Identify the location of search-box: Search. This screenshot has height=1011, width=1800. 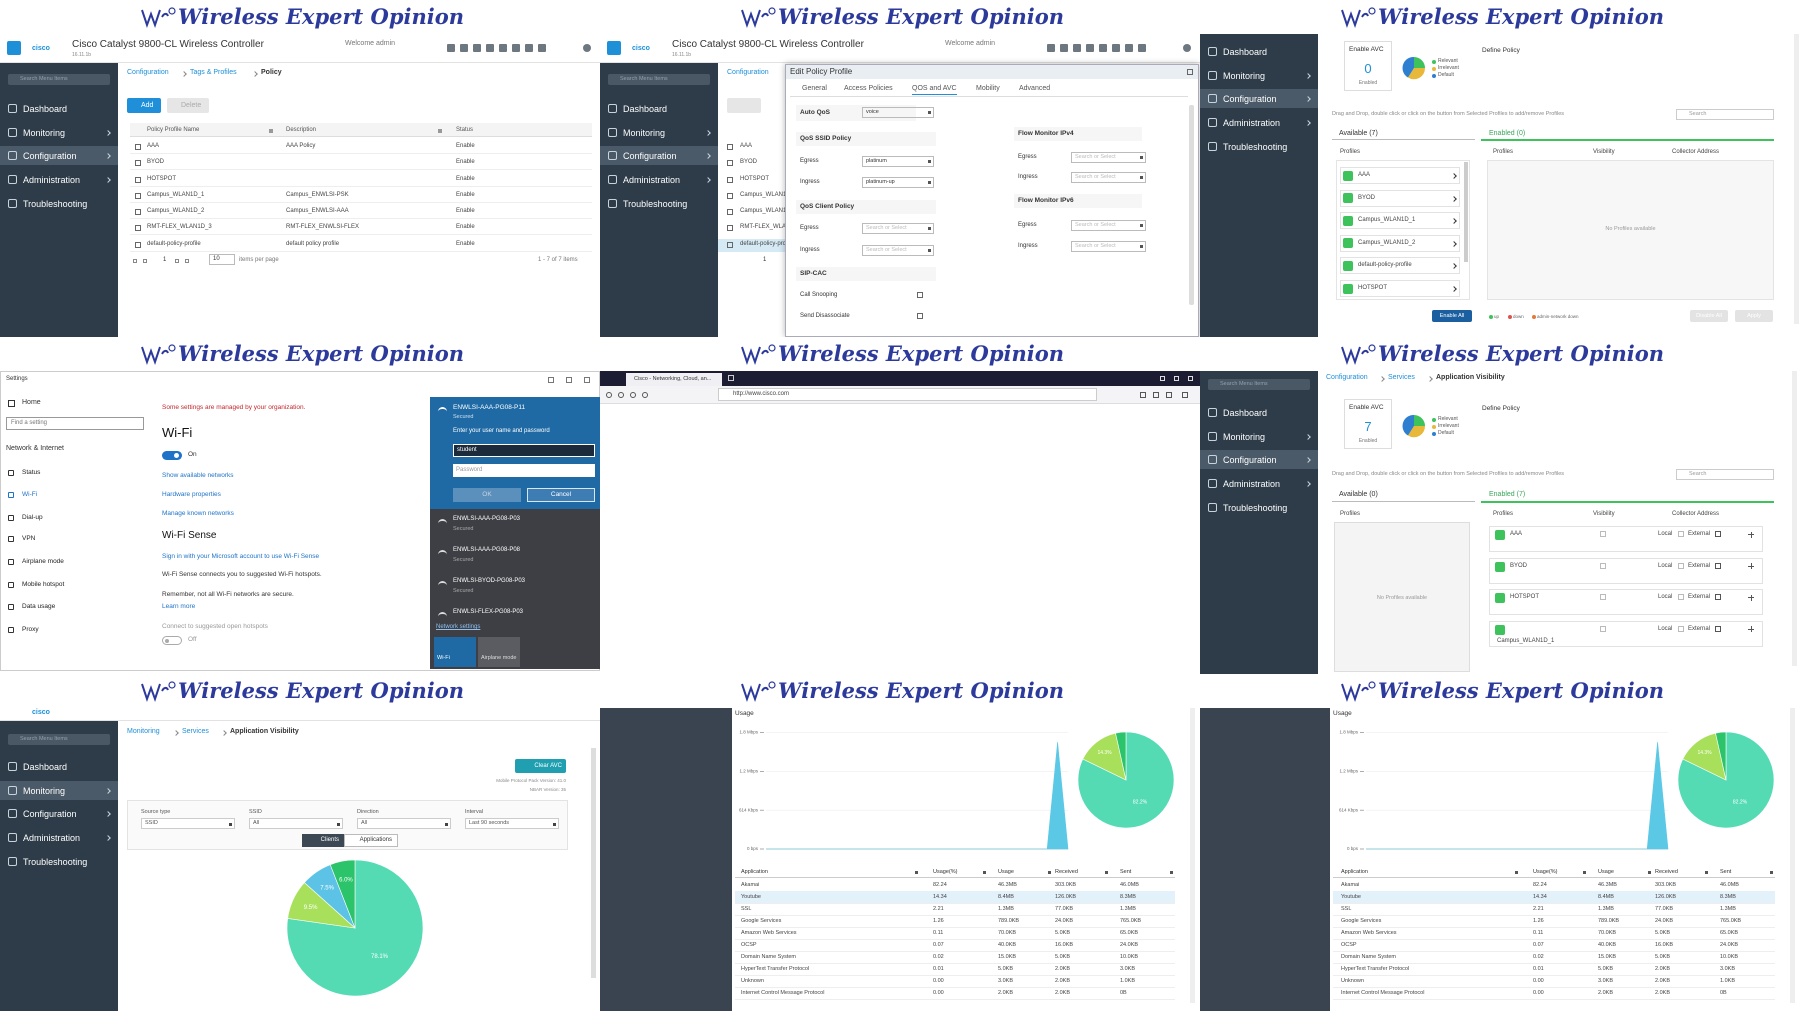
(1725, 474).